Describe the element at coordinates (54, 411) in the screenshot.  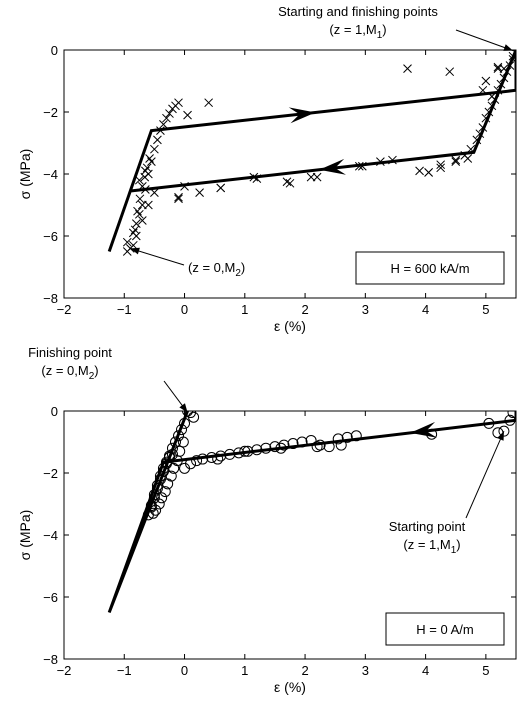
I see `y-tick-label: 0` at that location.